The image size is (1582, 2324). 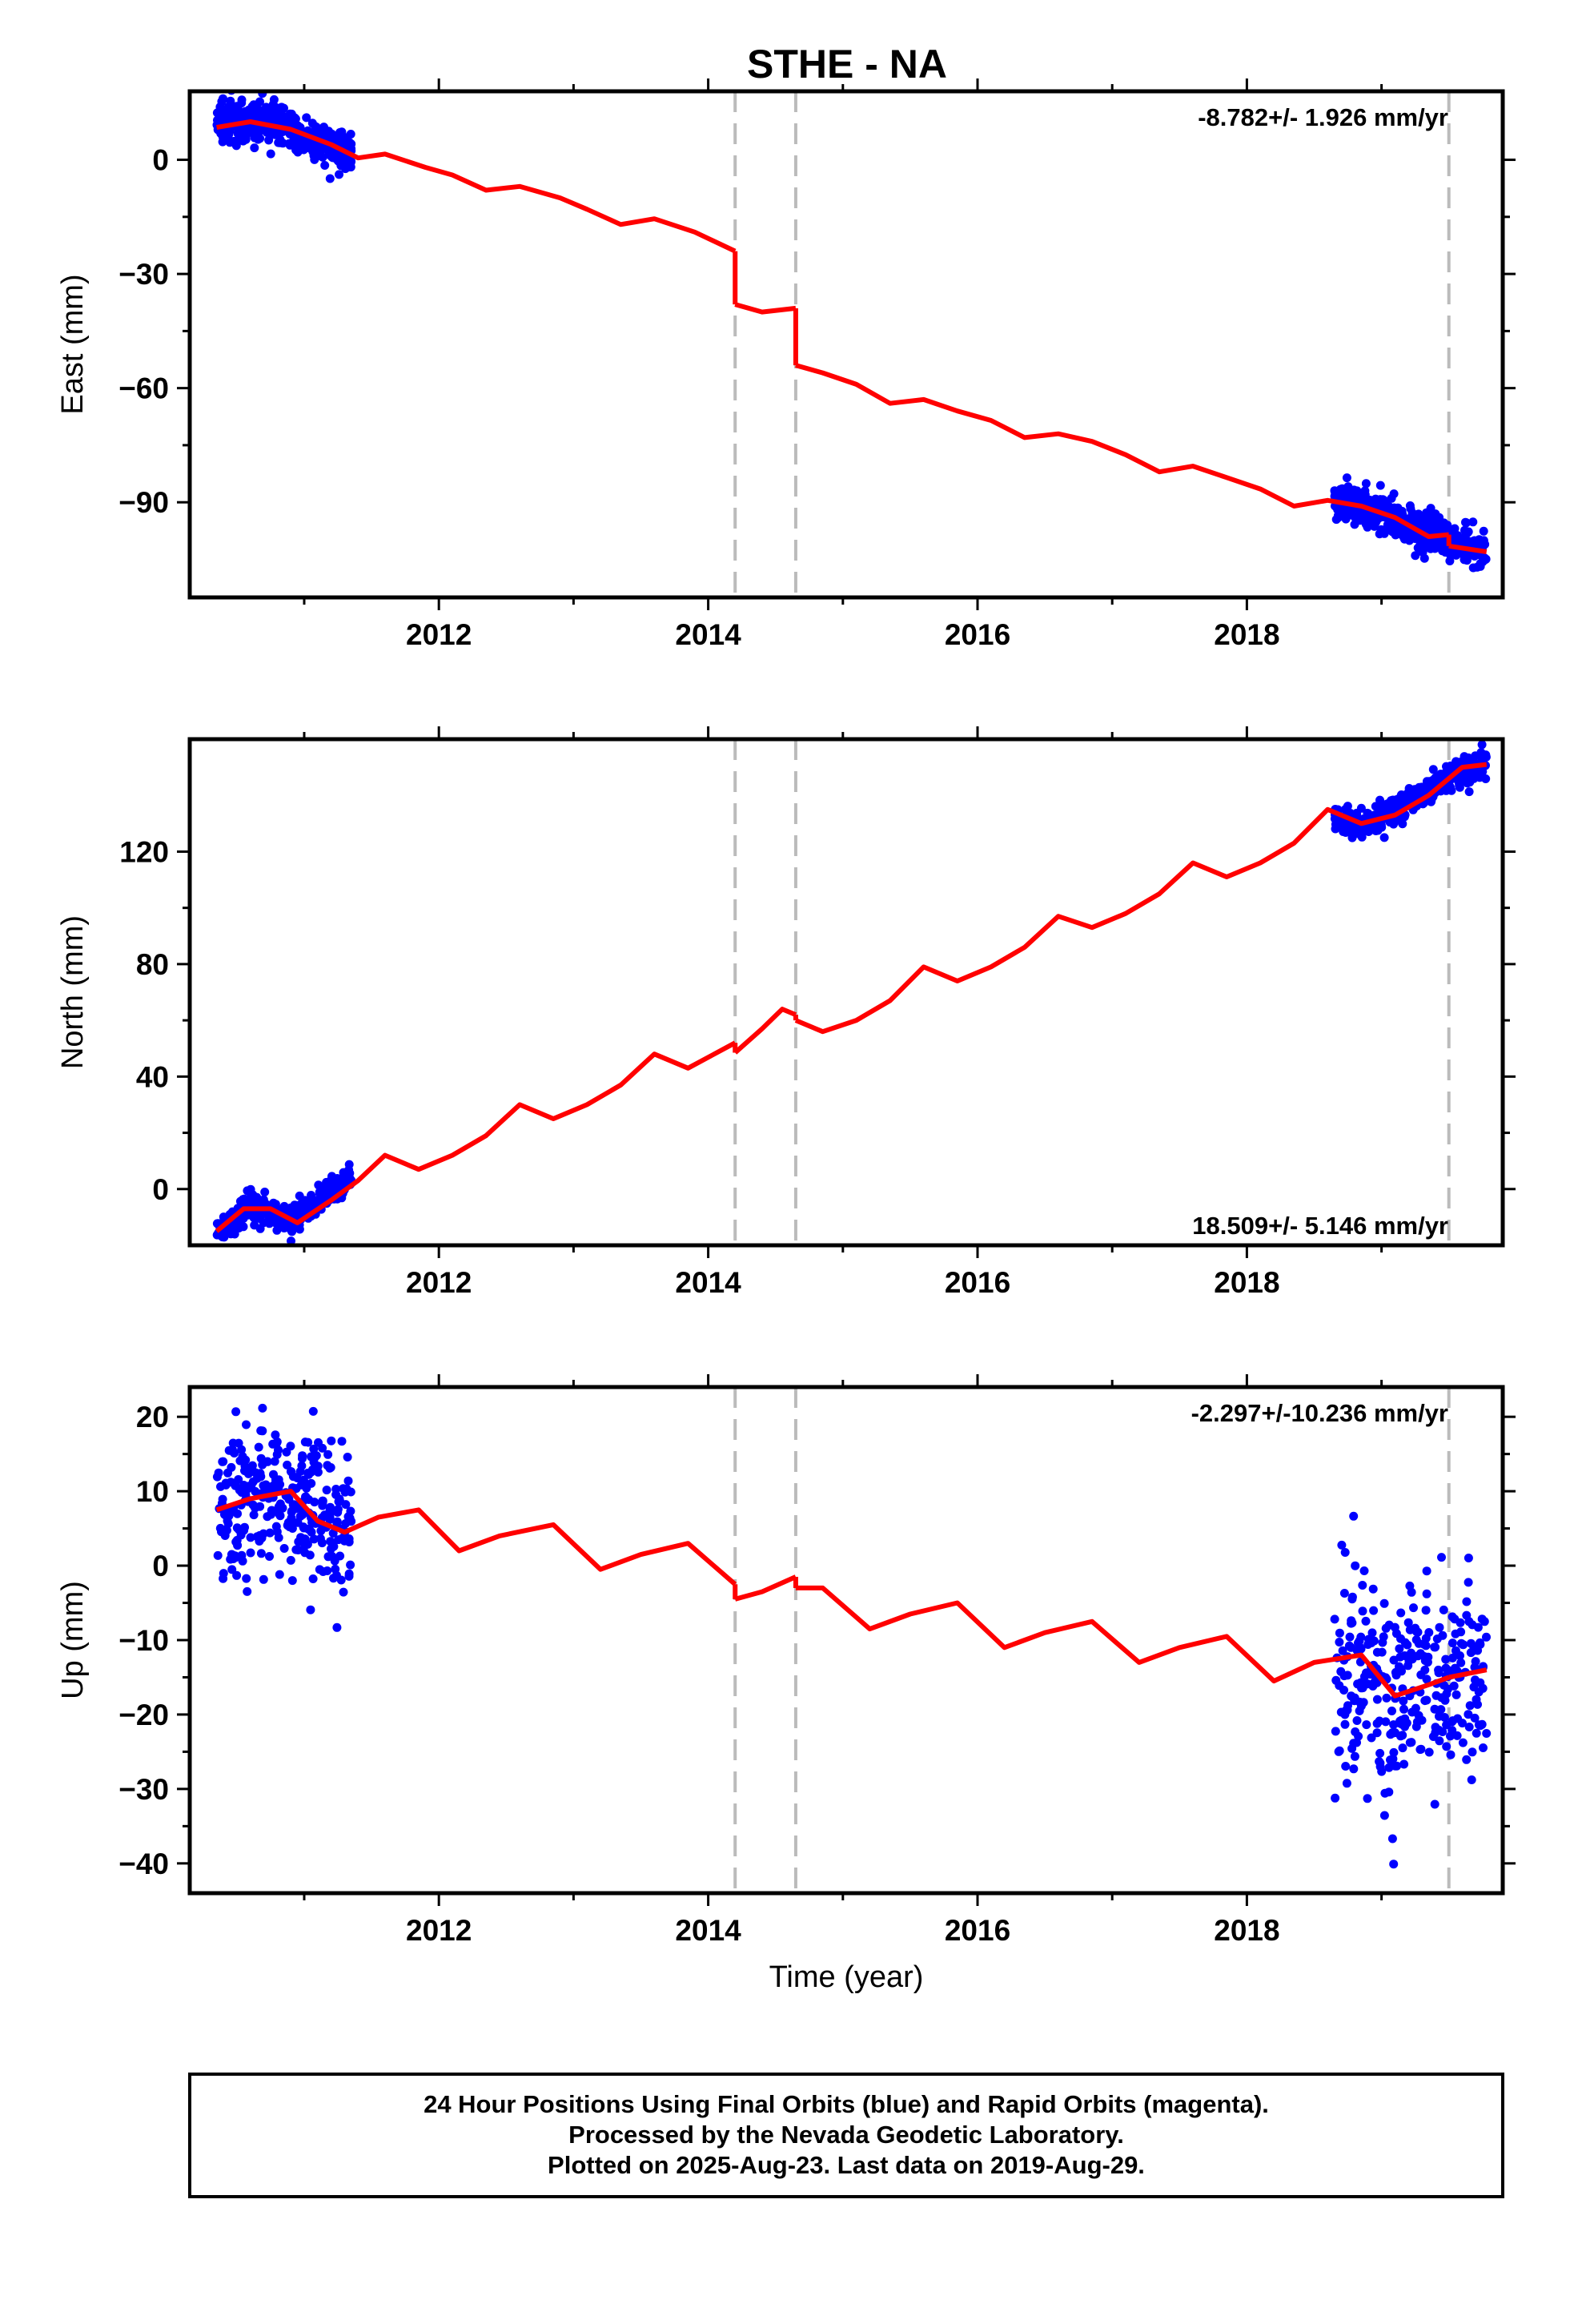 I want to click on y-tick-label: 0, so click(x=161, y=1189).